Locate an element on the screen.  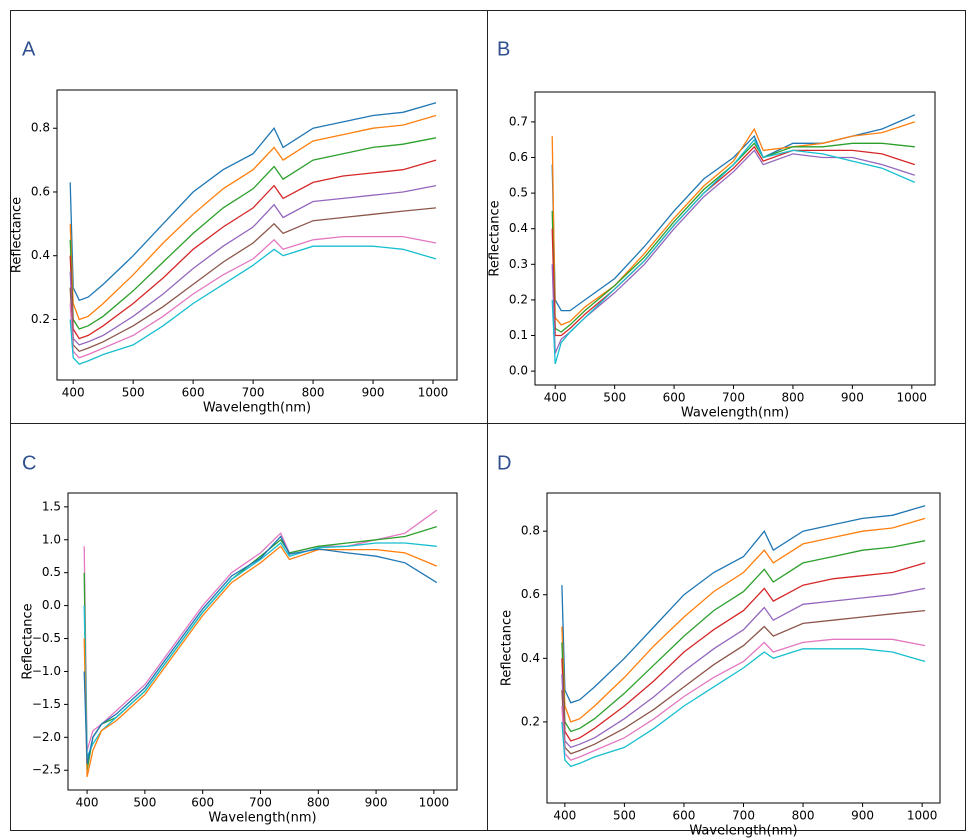
y-tick-label: −1.5 is located at coordinates (46, 704).